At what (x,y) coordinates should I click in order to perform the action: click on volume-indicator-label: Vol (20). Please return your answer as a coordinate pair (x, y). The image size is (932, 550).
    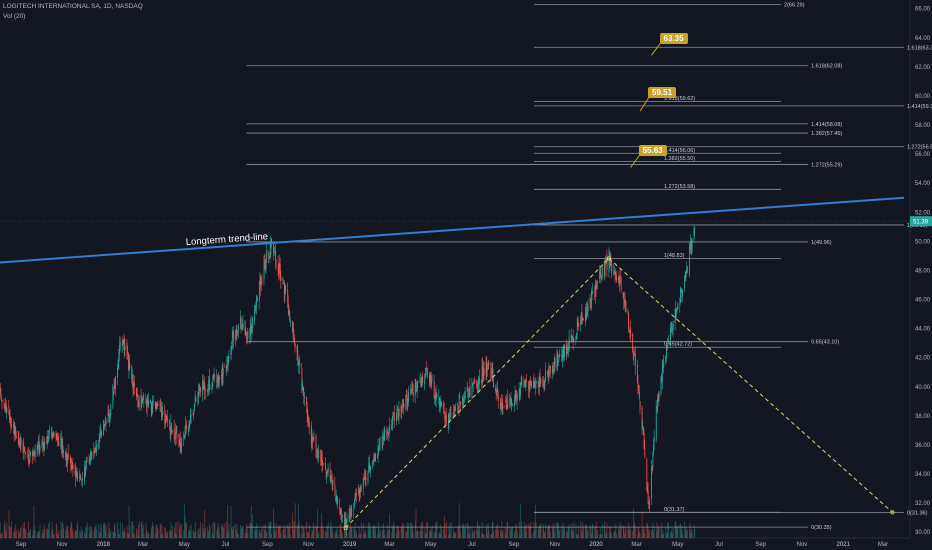
    Looking at the image, I should click on (14, 16).